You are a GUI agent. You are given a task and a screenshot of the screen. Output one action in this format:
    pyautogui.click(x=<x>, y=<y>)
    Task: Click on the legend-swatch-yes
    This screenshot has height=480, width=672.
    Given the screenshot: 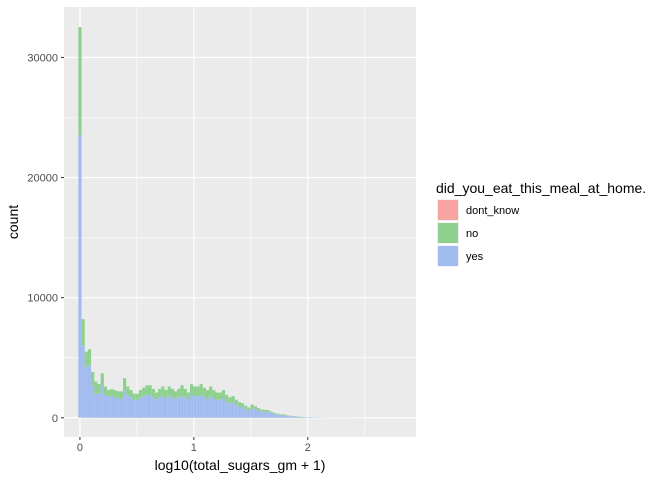 What is the action you would take?
    pyautogui.click(x=448, y=256)
    